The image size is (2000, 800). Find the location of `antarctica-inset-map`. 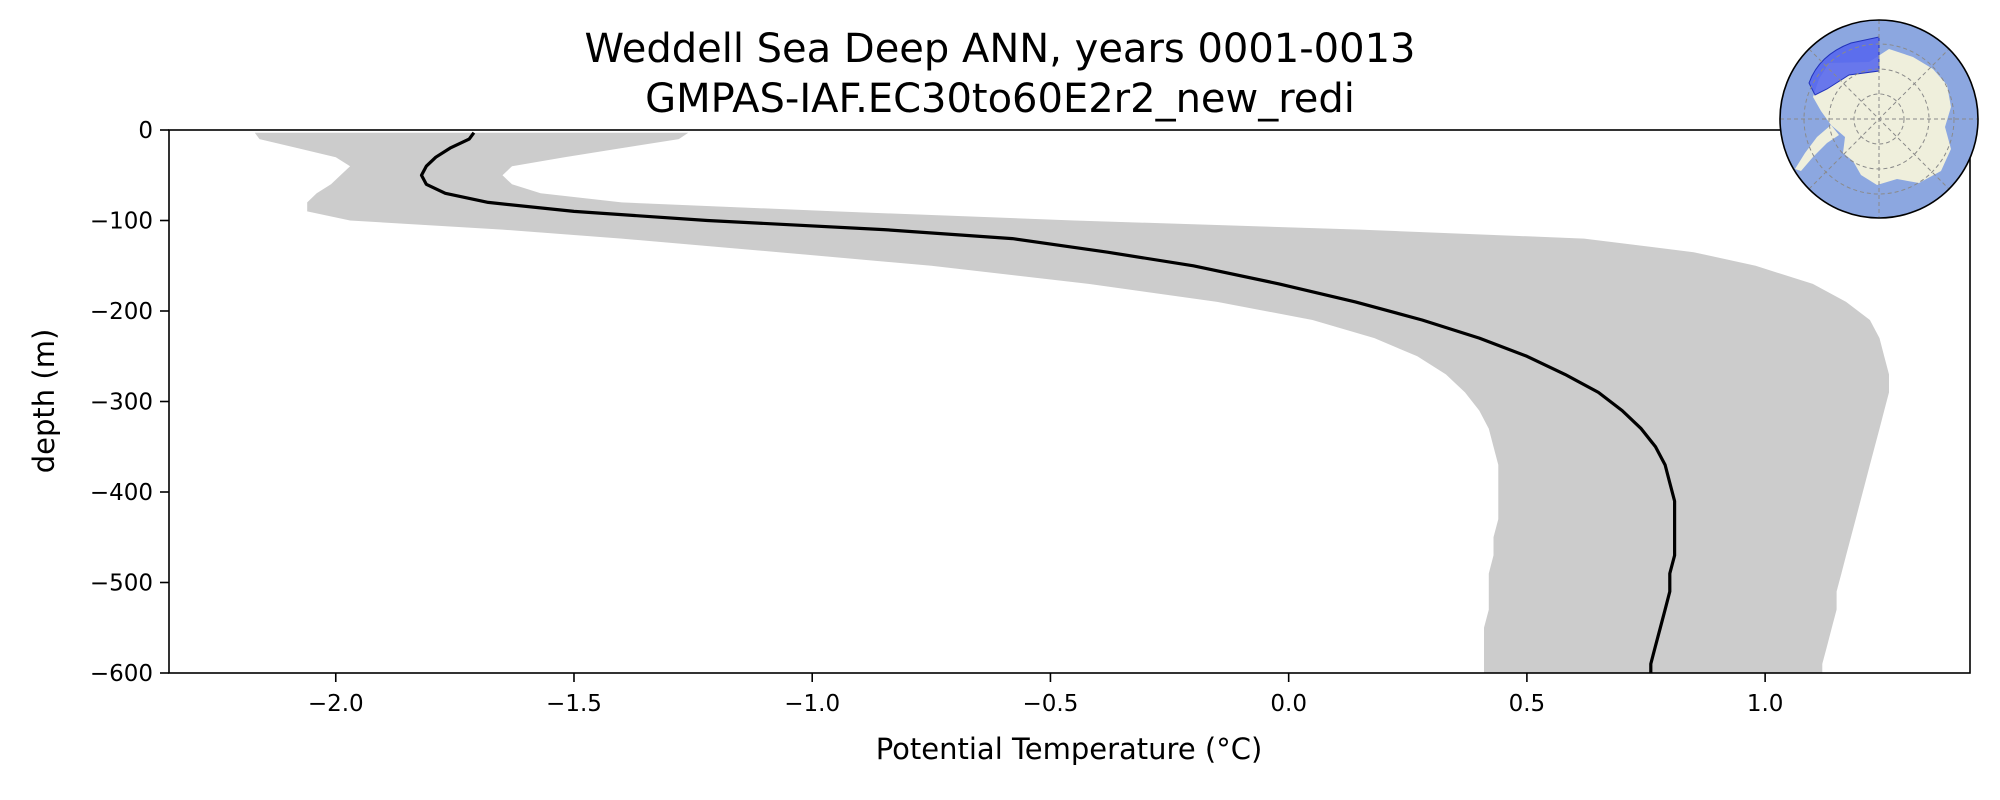

antarctica-inset-map is located at coordinates (1879, 119).